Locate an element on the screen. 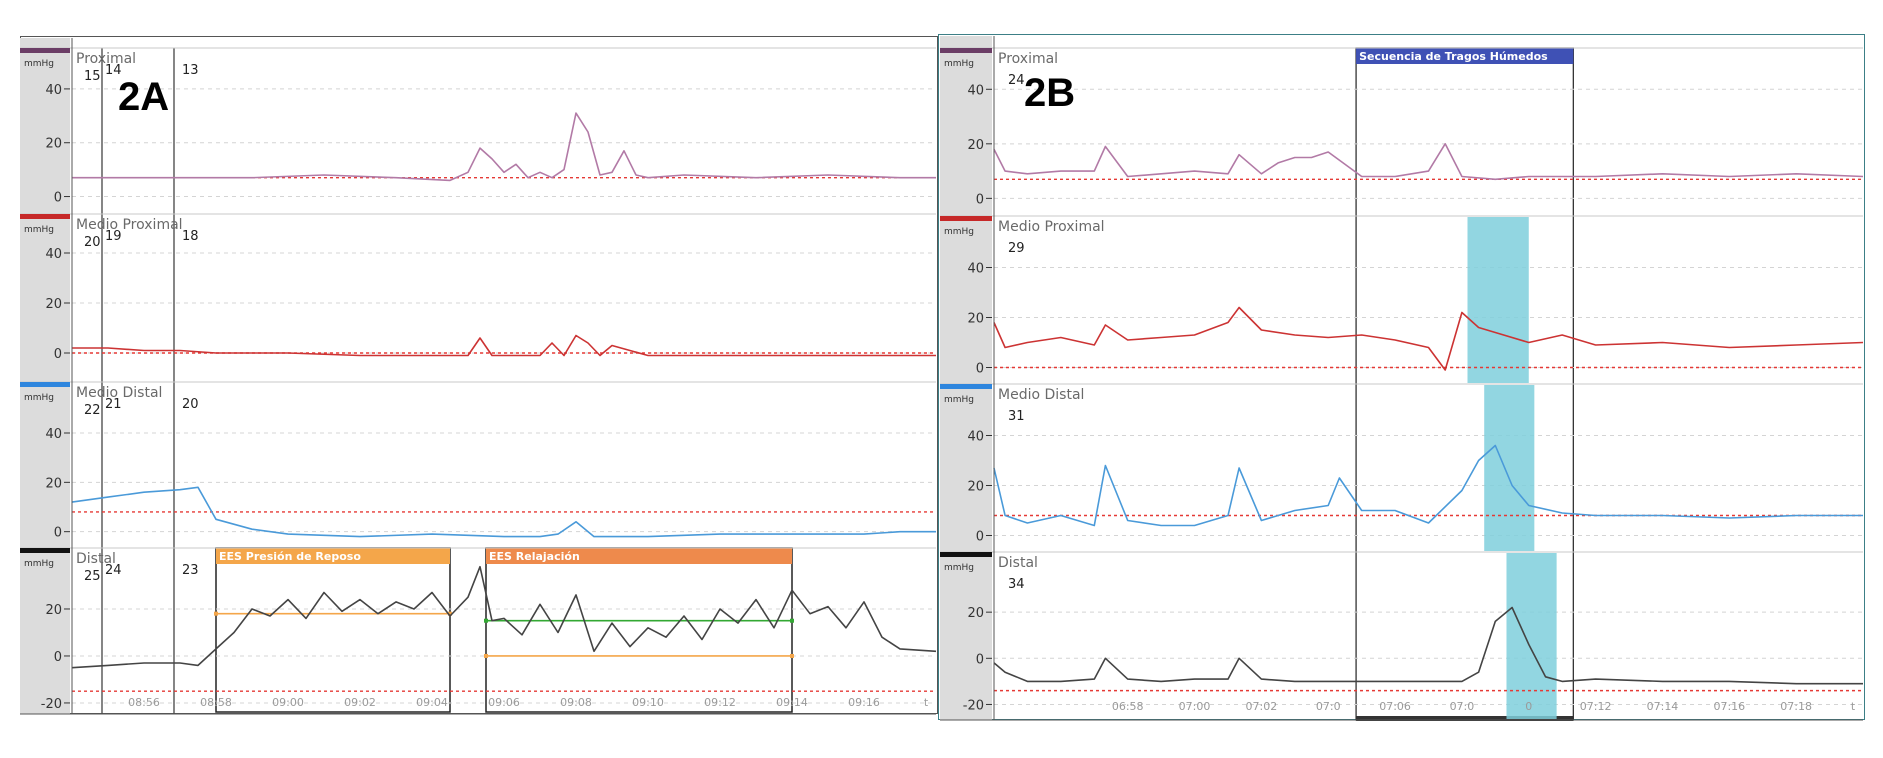 This screenshot has width=1883, height=758. marker-value: 22 is located at coordinates (92, 410).